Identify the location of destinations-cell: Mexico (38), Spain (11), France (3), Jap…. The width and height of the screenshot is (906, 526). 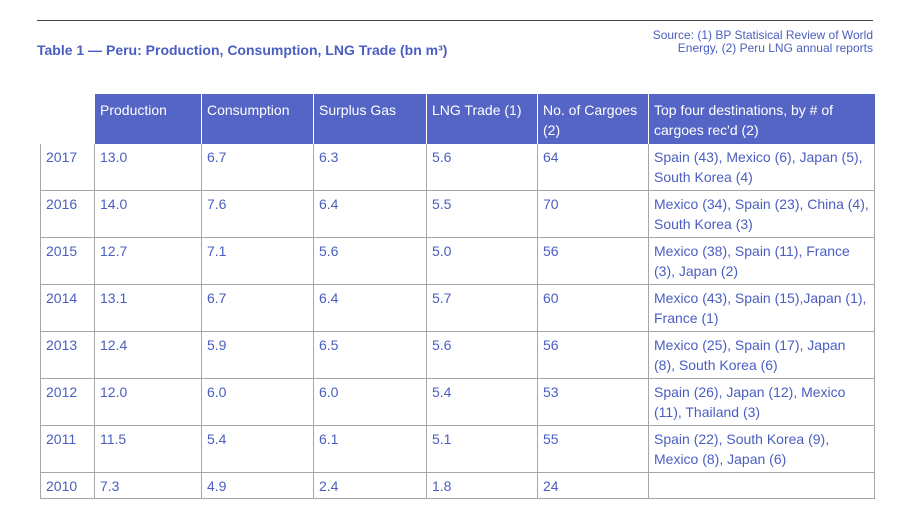
(761, 261).